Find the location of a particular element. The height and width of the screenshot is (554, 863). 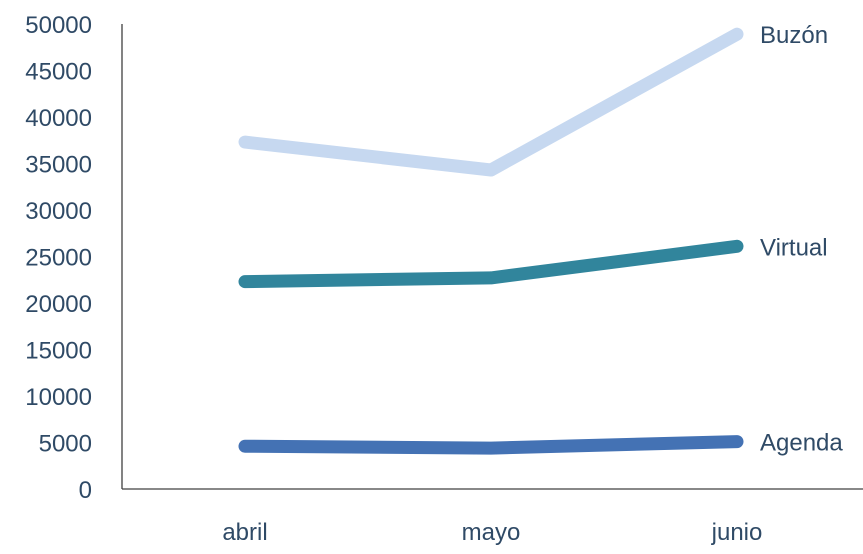

y-tick-label: 45000 is located at coordinates (58, 72).